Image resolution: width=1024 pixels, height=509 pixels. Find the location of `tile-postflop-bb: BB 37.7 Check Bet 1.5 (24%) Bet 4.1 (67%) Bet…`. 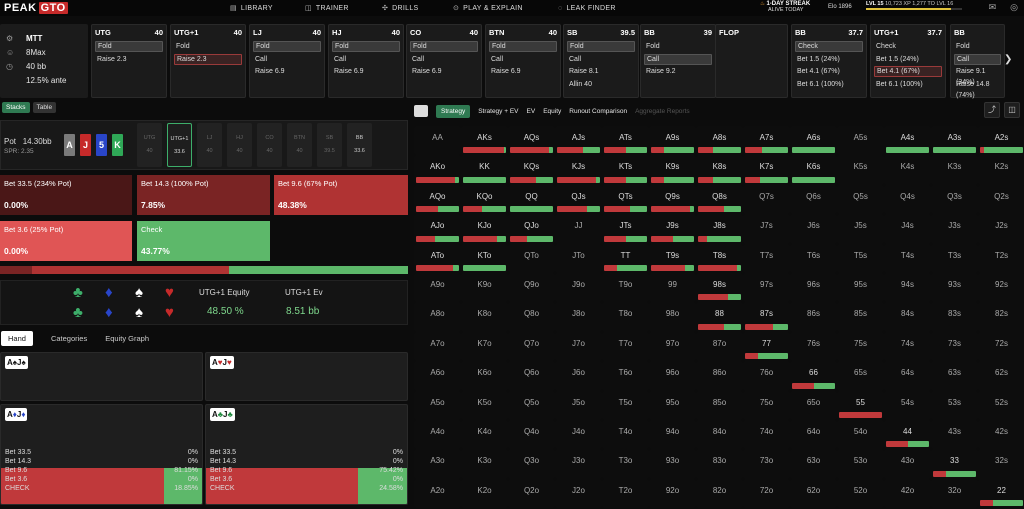

tile-postflop-bb: BB 37.7 Check Bet 1.5 (24%) Bet 4.1 (67%) Bet… is located at coordinates (829, 61).